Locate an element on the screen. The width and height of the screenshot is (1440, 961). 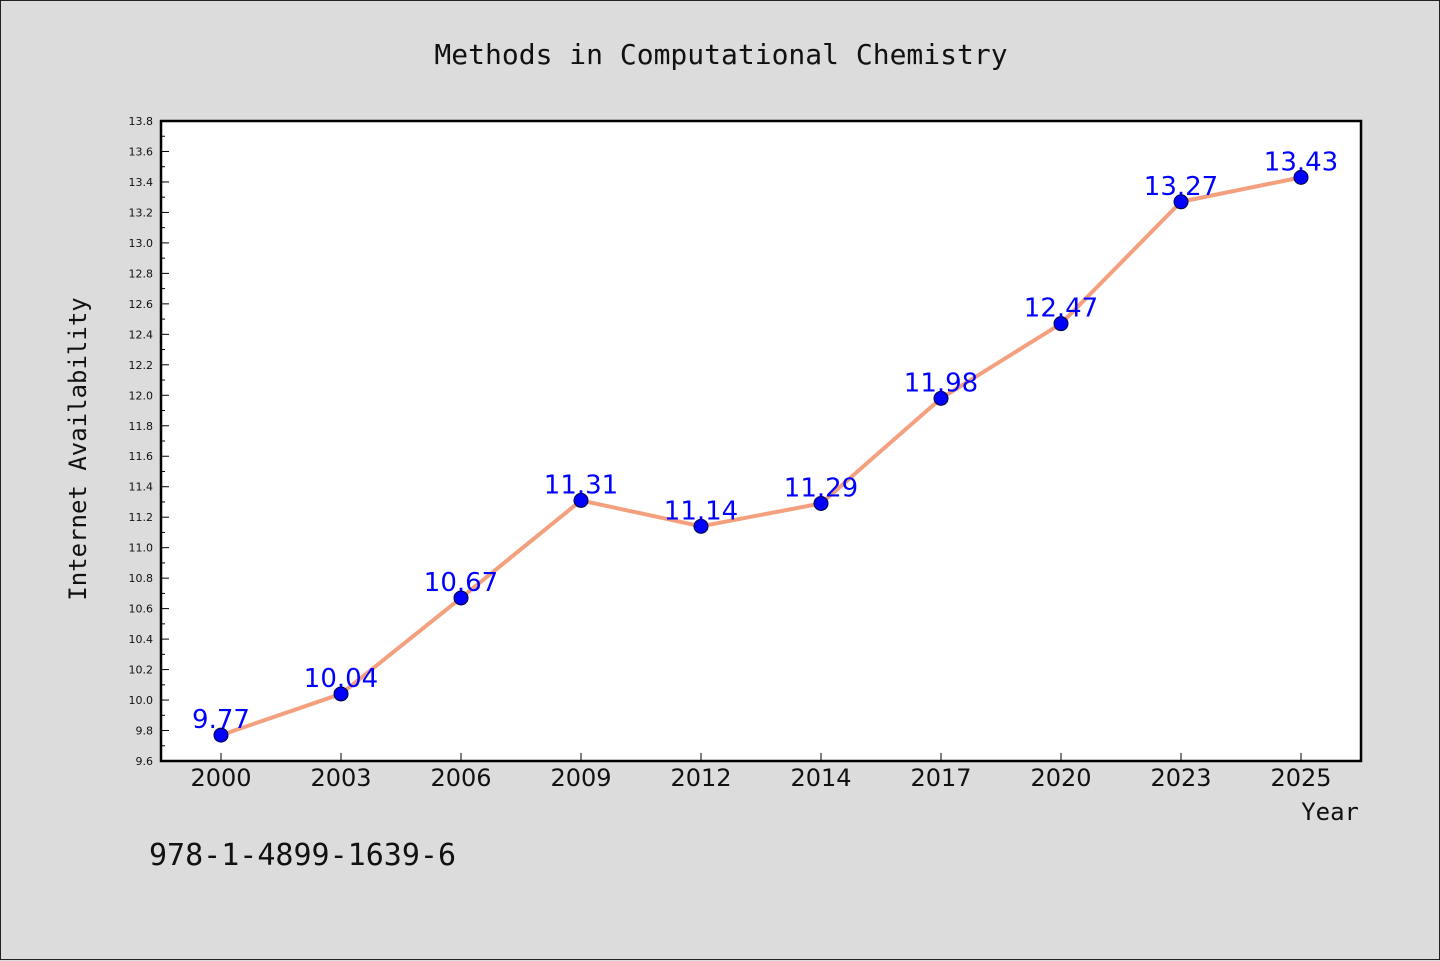
data-value-label: 12.47 is located at coordinates (1061, 309).